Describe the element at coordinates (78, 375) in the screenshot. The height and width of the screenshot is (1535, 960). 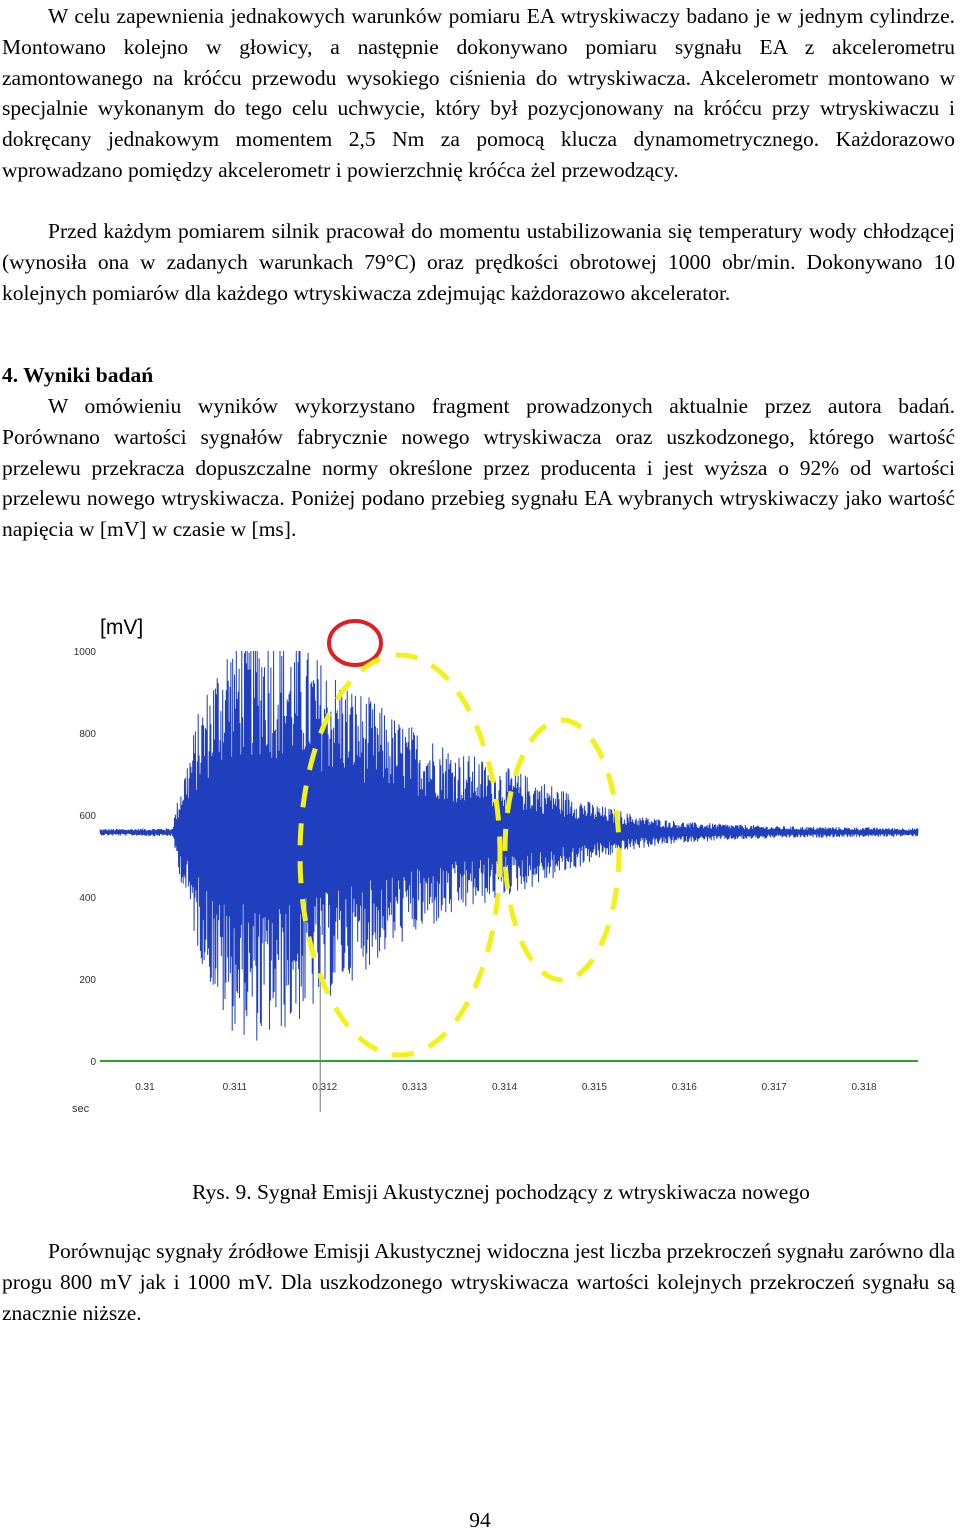
I see `section-heading: 4. Wyniki badań` at that location.